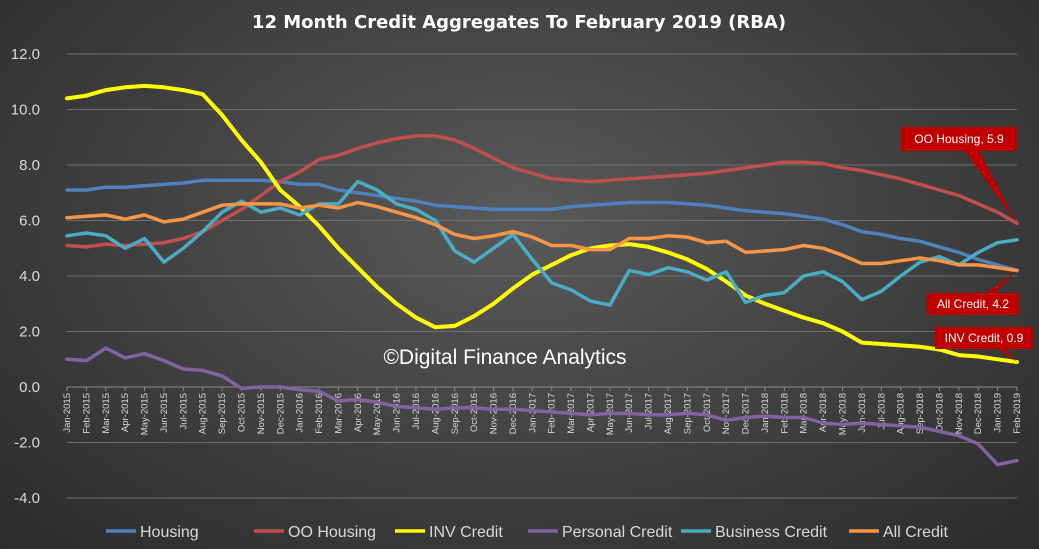 The width and height of the screenshot is (1039, 549). What do you see at coordinates (241, 412) in the screenshot?
I see `x-tick-label: Oct-2015` at bounding box center [241, 412].